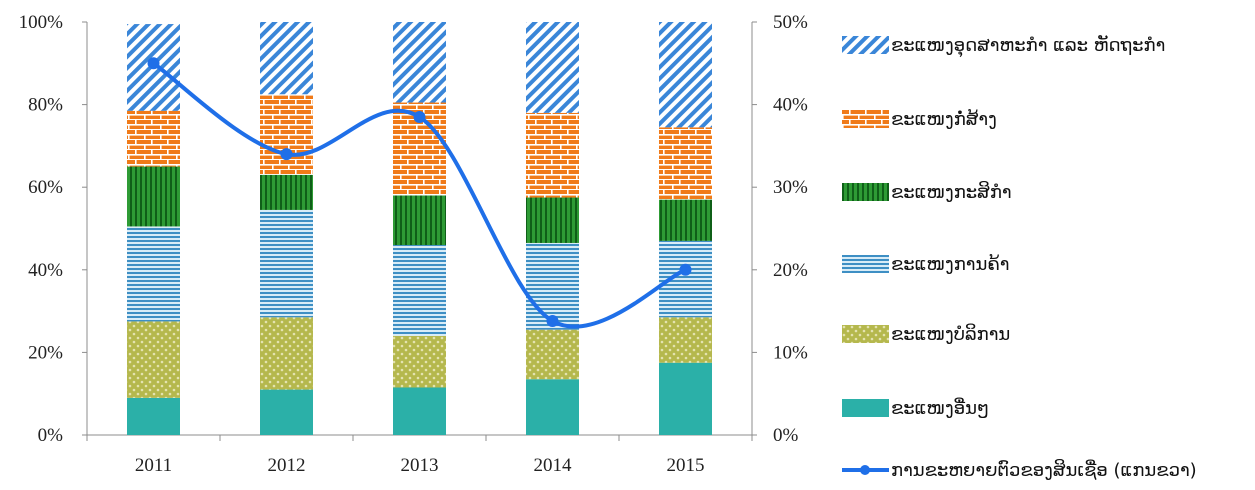 The height and width of the screenshot is (490, 1255). Describe the element at coordinates (553, 465) in the screenshot. I see `x-tick-label: 2014` at that location.